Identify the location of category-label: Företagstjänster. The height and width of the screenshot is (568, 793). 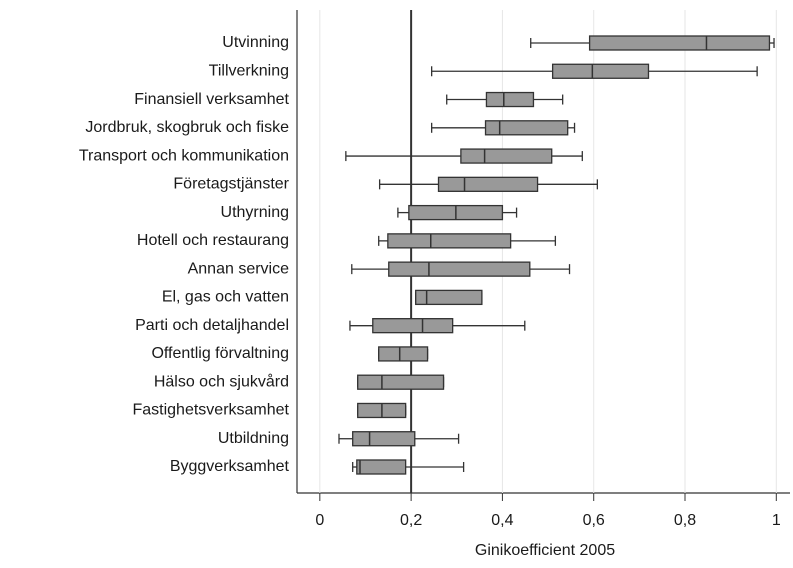
(231, 184).